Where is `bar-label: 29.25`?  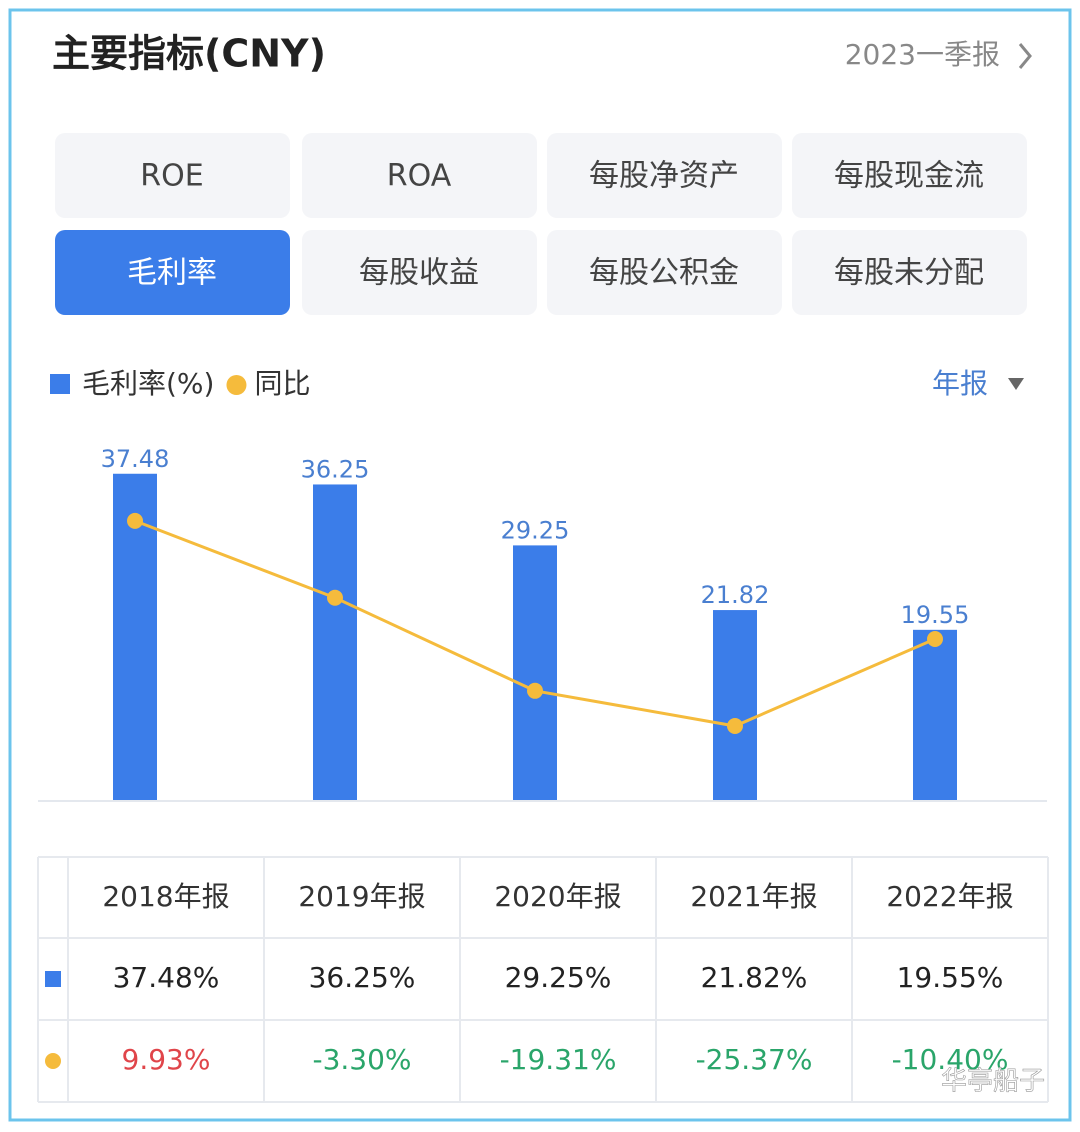
bar-label: 29.25 is located at coordinates (535, 530).